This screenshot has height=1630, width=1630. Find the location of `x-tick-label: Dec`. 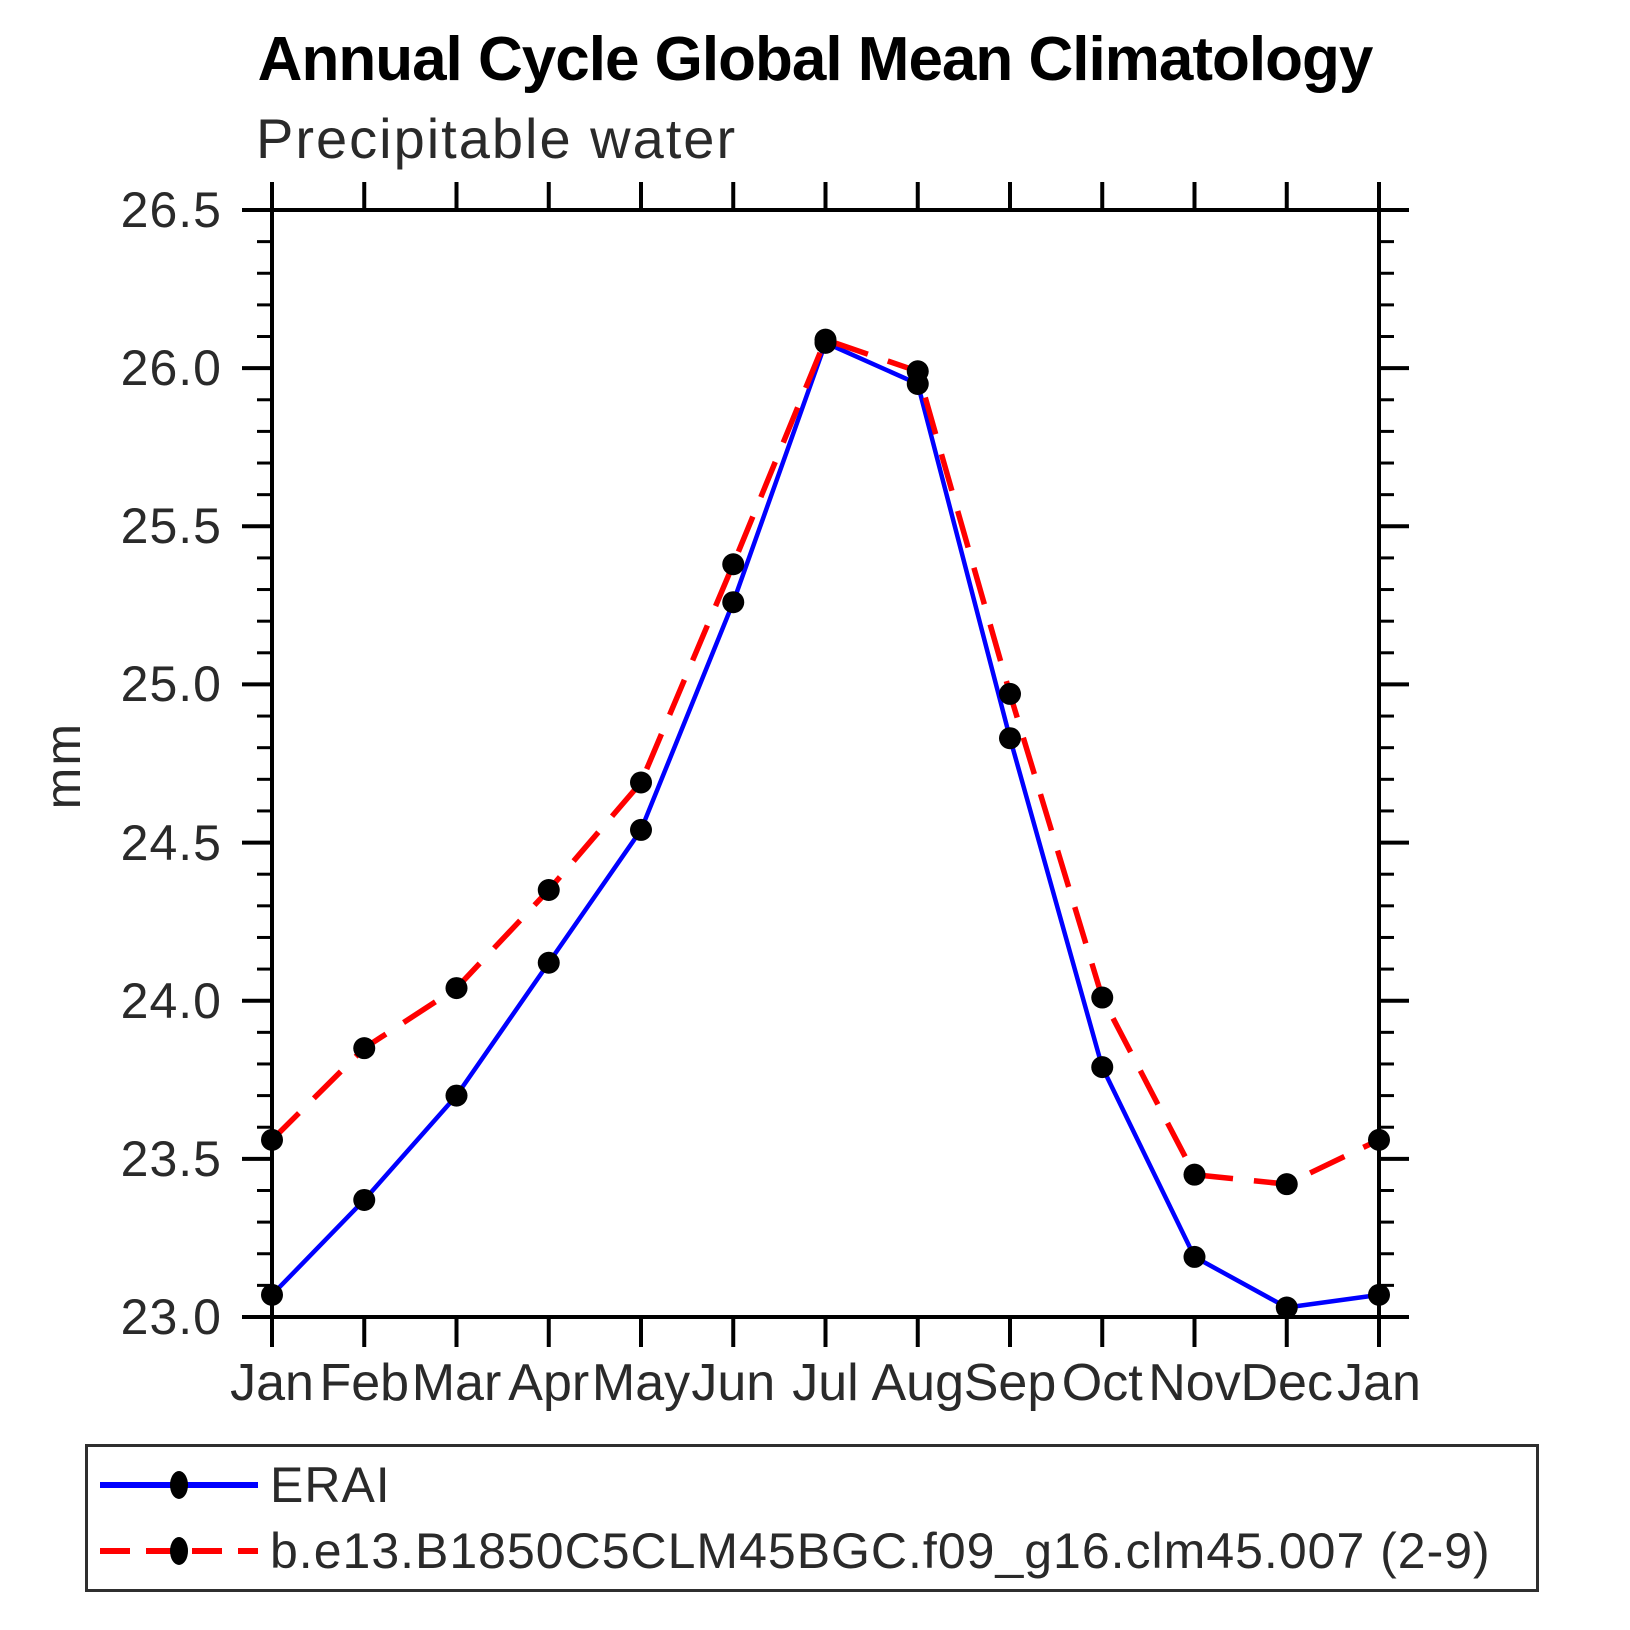

x-tick-label: Dec is located at coordinates (1286, 1383).